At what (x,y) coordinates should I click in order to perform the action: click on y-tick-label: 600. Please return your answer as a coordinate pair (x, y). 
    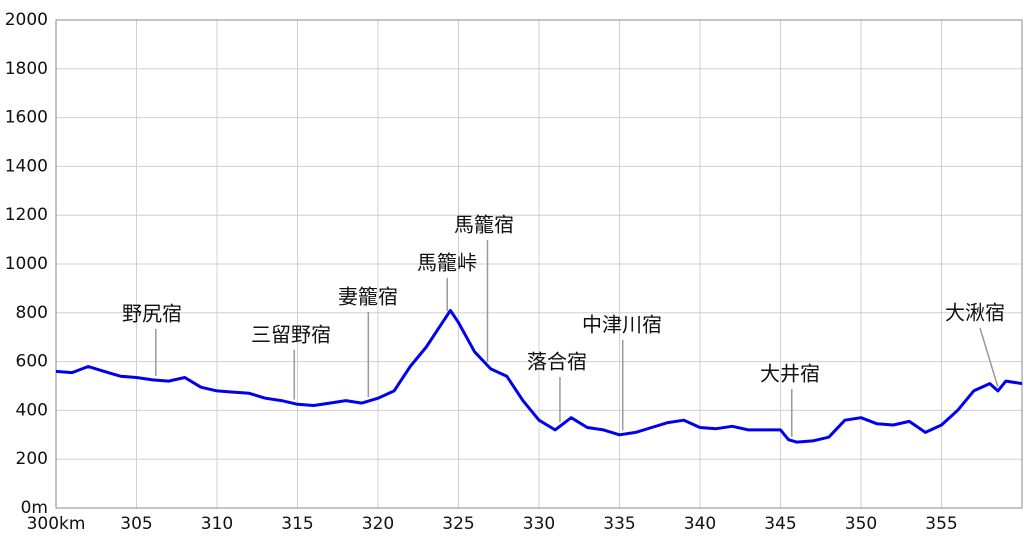
    Looking at the image, I should click on (32, 362).